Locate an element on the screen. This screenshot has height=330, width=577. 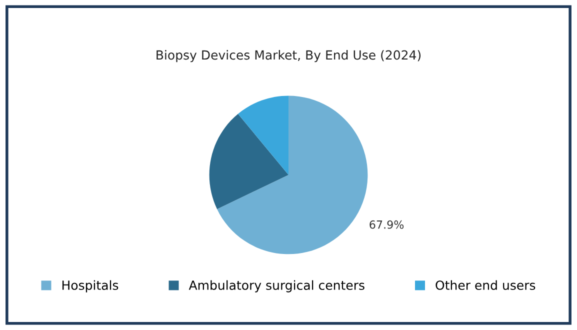
legend-label: Hospitals is located at coordinates (90, 286).